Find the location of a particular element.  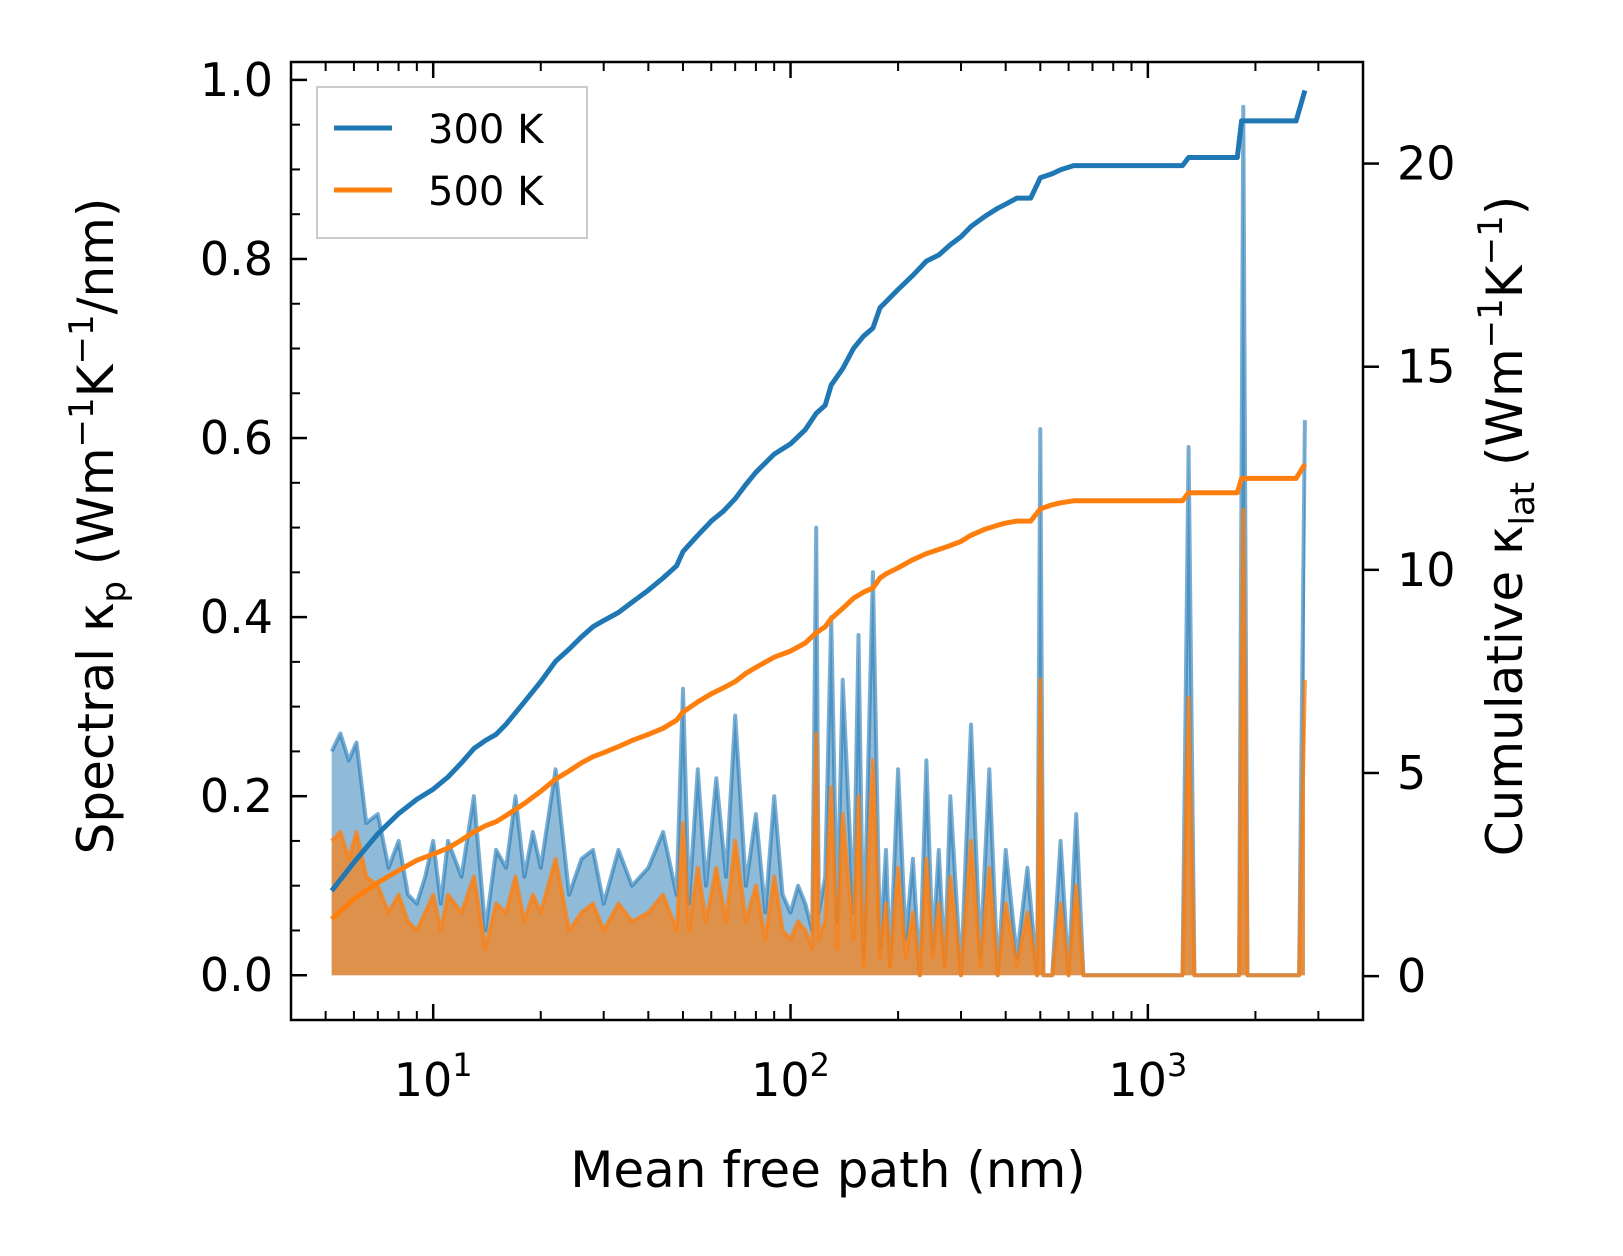

y-right-title-part-4: ) is located at coordinates (1505, 206).